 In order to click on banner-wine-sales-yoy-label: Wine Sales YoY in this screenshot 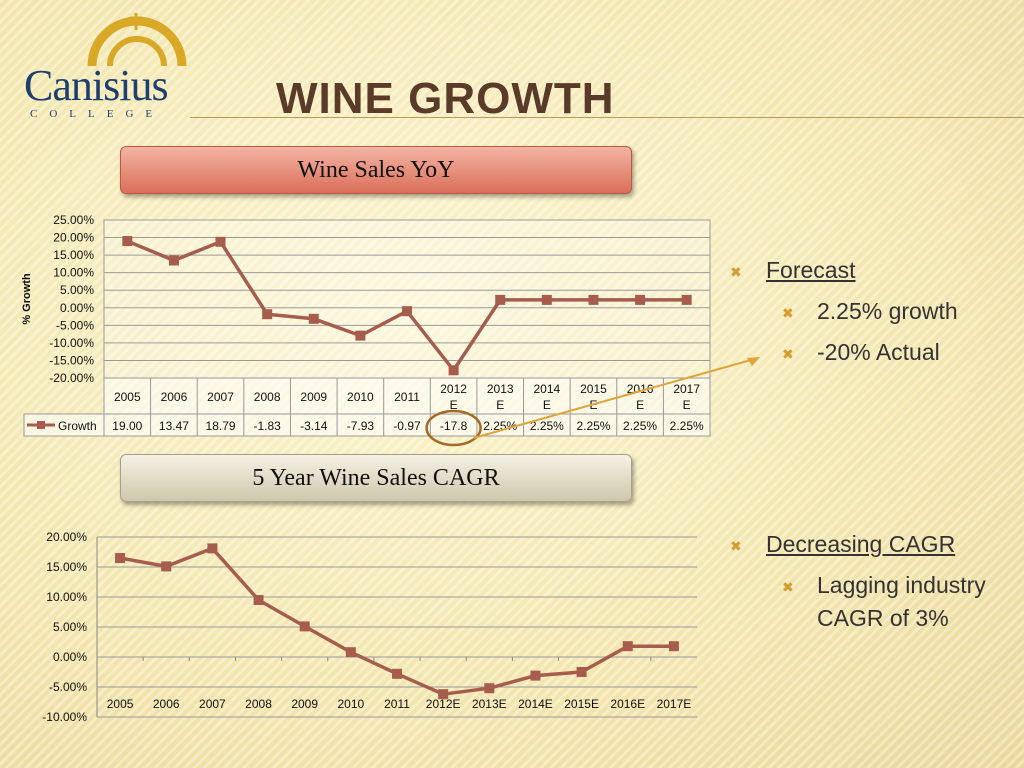, I will do `click(376, 169)`.